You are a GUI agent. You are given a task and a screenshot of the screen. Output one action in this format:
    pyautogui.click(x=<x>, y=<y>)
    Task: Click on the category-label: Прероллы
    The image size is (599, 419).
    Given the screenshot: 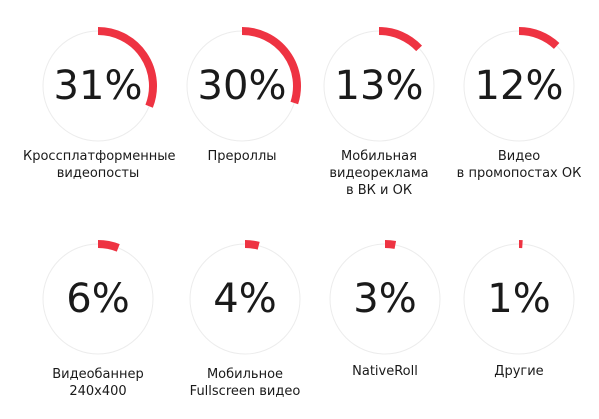 What is the action you would take?
    pyautogui.click(x=242, y=156)
    